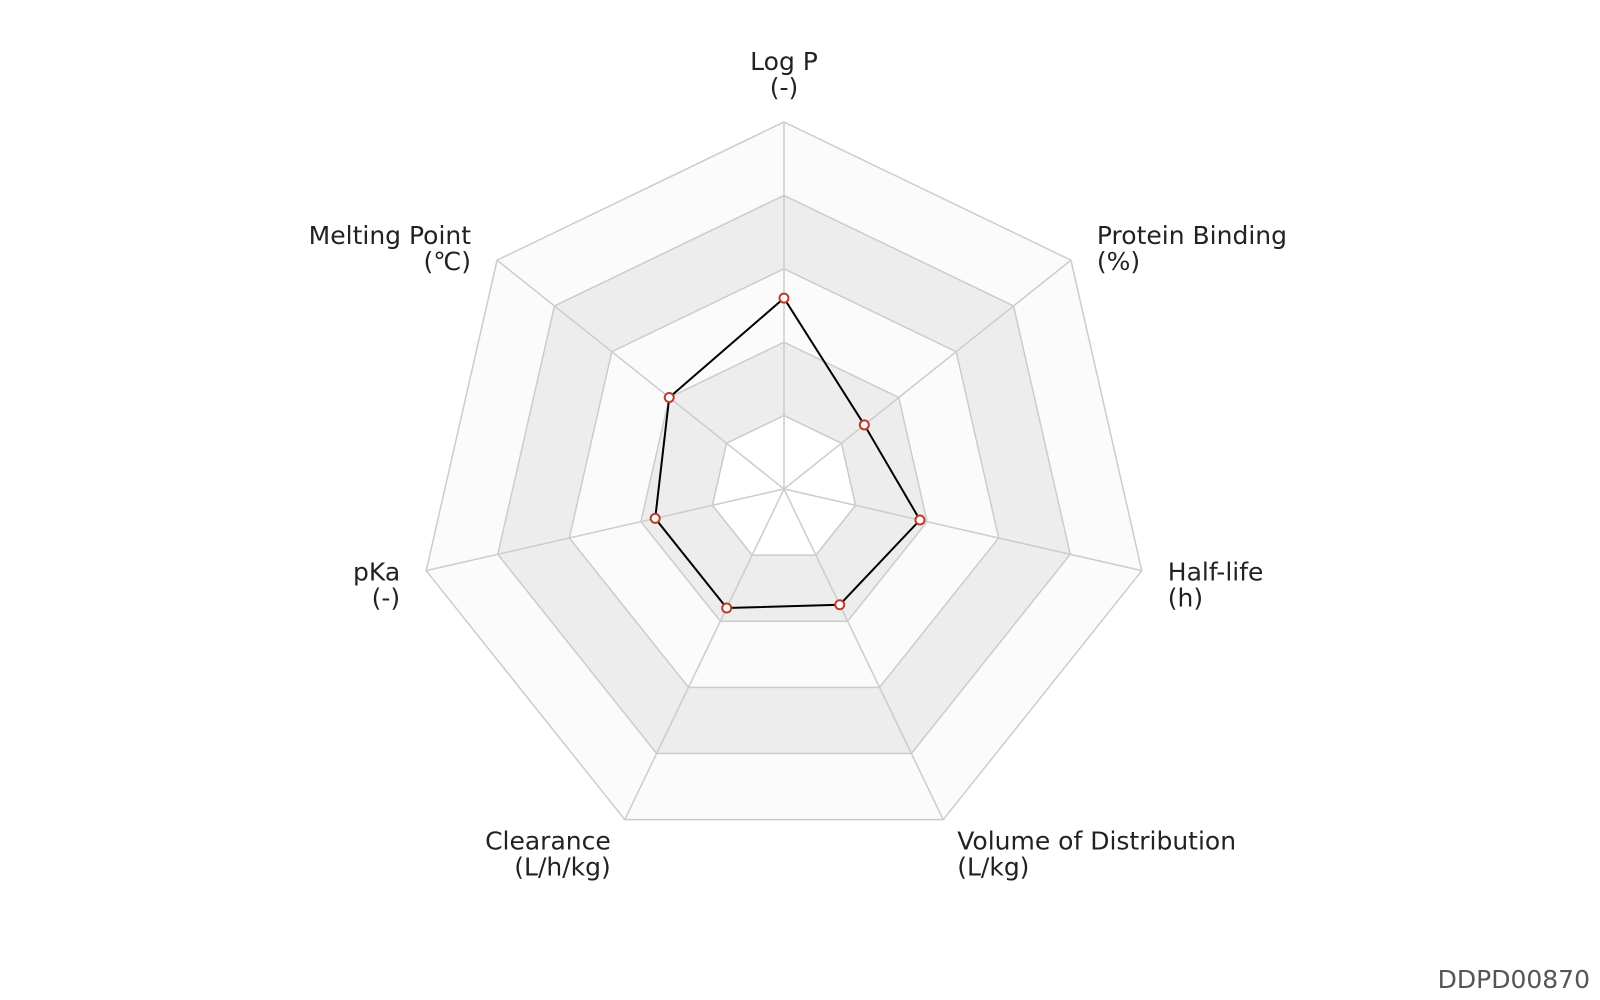 Image resolution: width=1600 pixels, height=1000 pixels. I want to click on axis-unit: (L/h/kg), so click(562, 867).